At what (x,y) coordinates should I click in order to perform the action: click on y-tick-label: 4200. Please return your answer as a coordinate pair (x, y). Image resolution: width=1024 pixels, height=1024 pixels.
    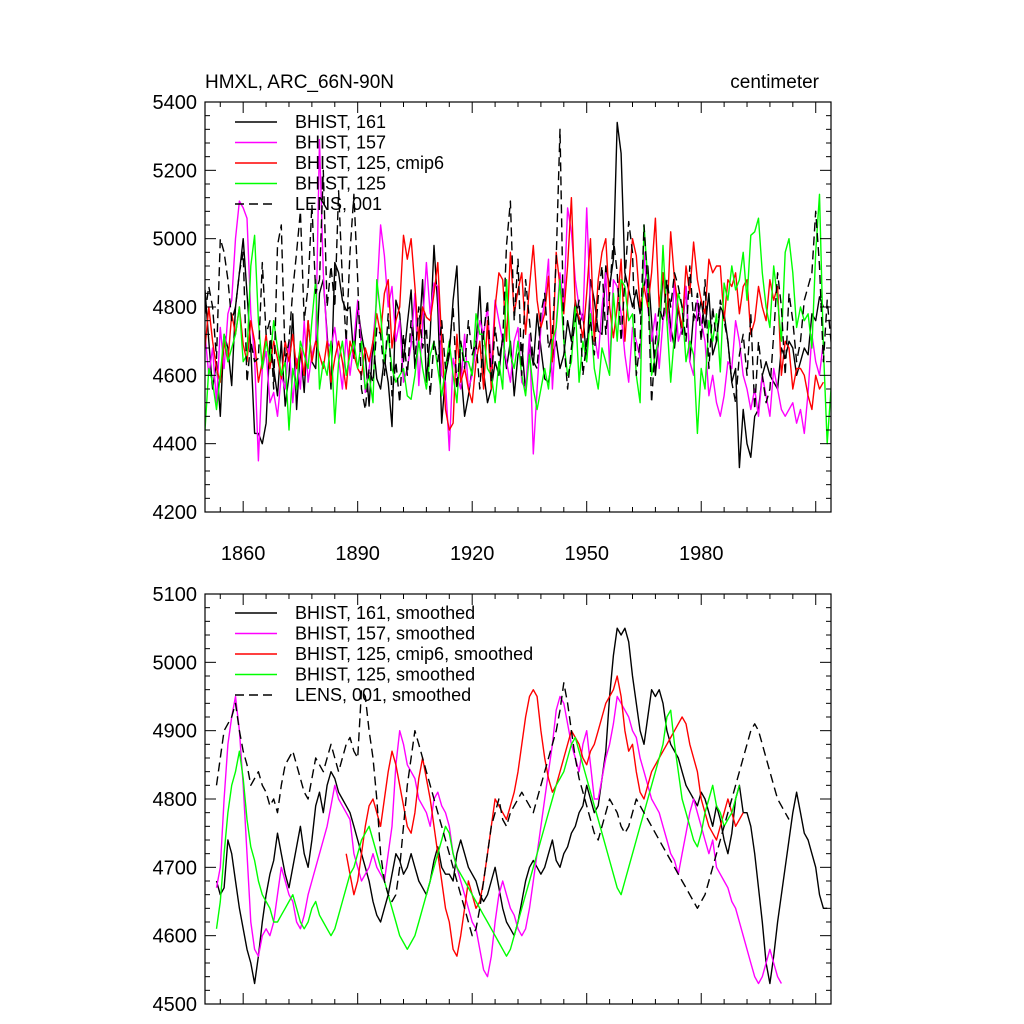
    Looking at the image, I should click on (175, 513).